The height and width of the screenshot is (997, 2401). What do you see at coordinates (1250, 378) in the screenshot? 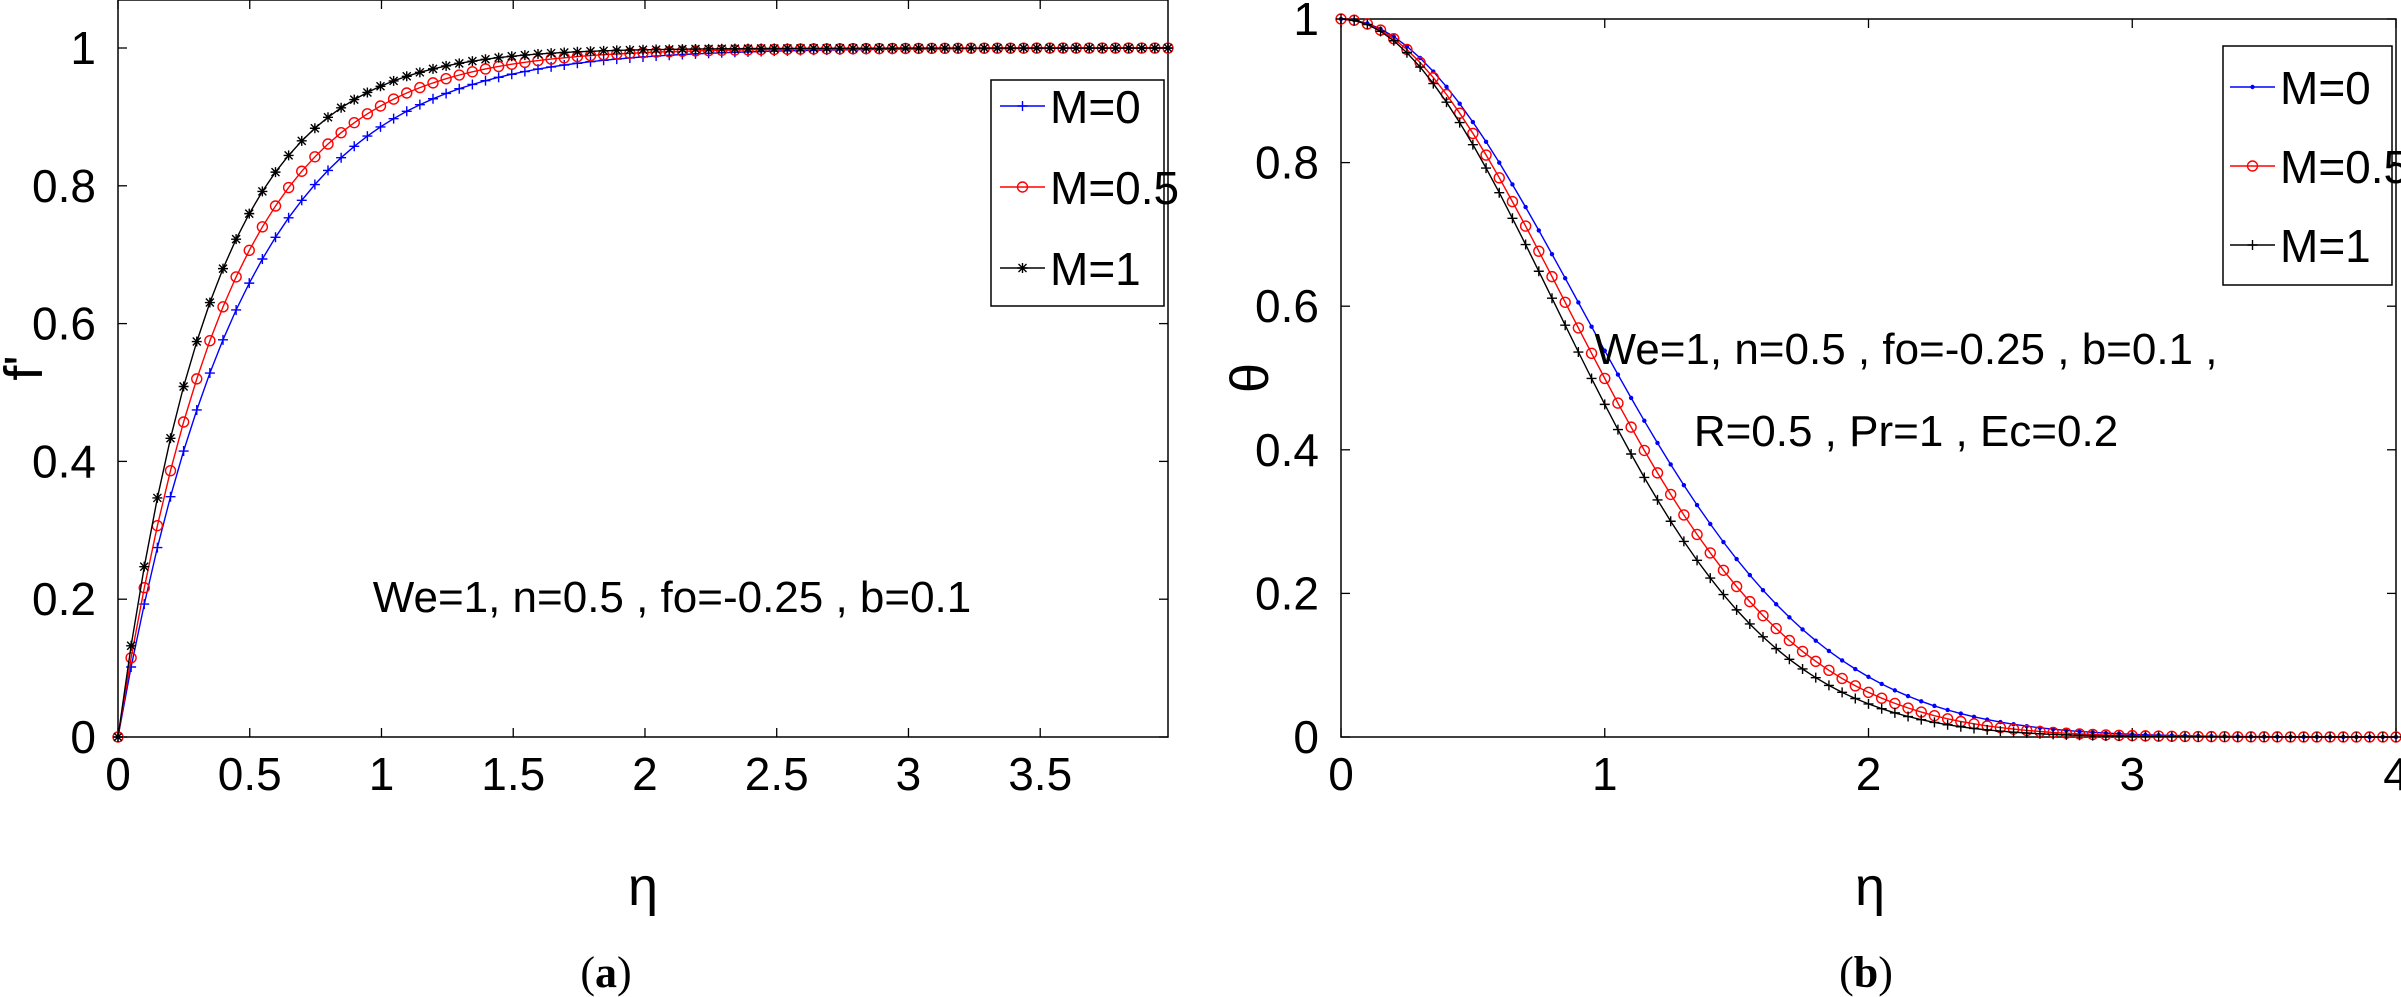
I see `y-axis-label-b: θ` at bounding box center [1250, 378].